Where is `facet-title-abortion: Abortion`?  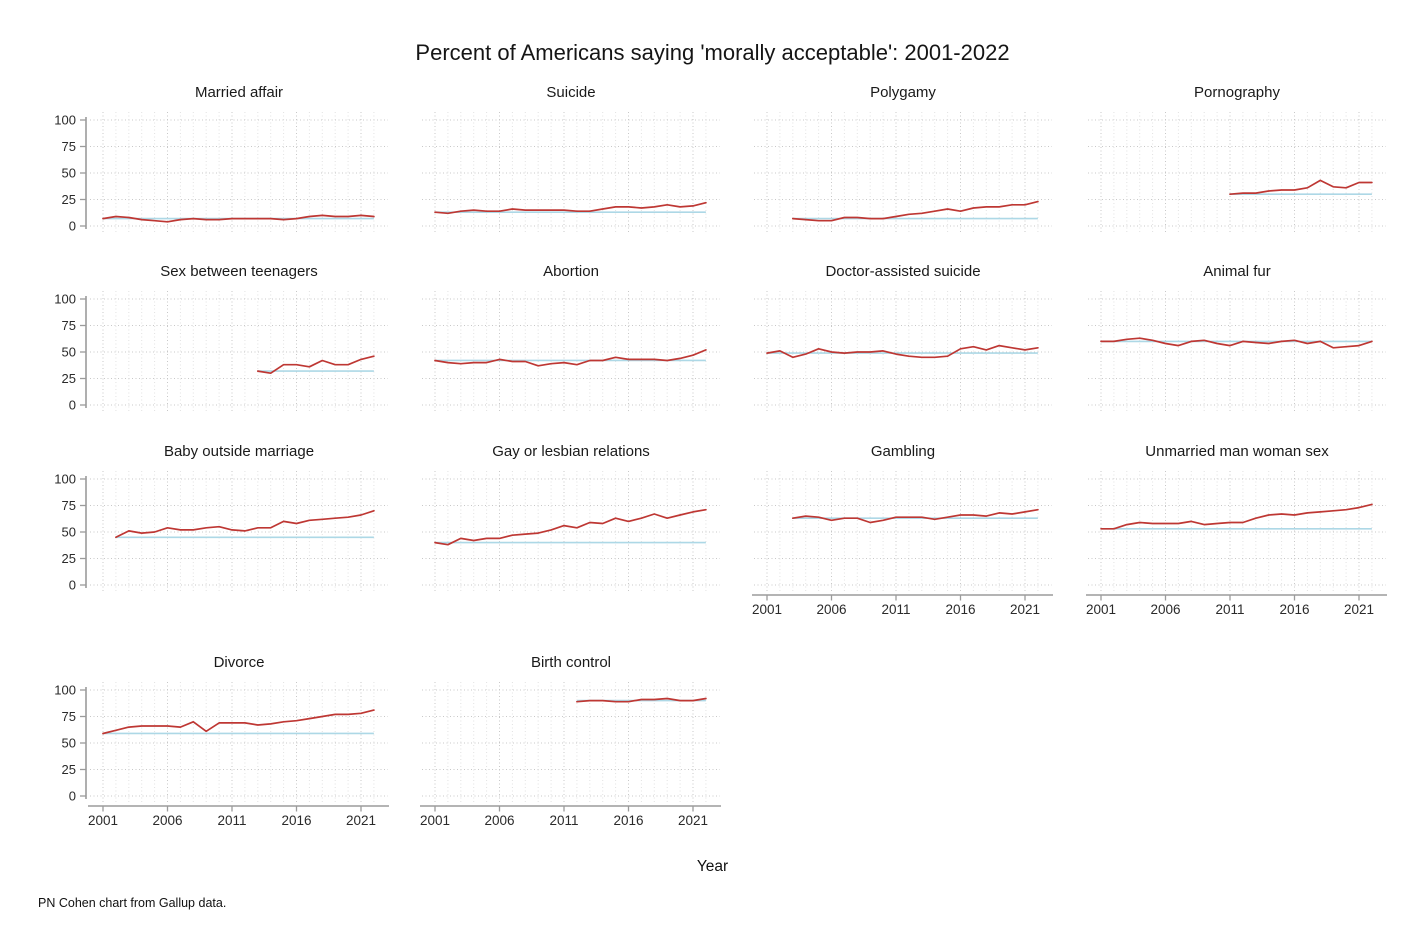 facet-title-abortion: Abortion is located at coordinates (571, 271).